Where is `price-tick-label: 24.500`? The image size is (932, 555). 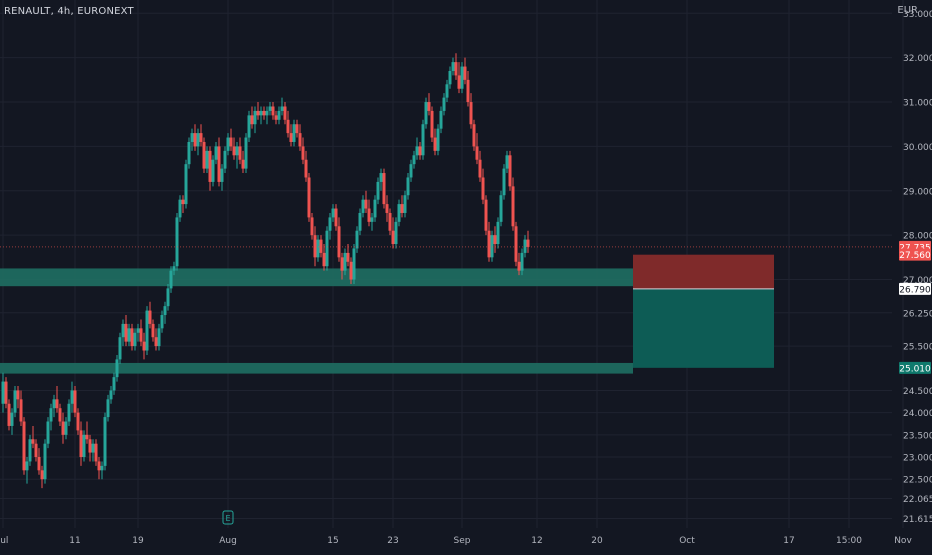
price-tick-label: 24.500 is located at coordinates (917, 392).